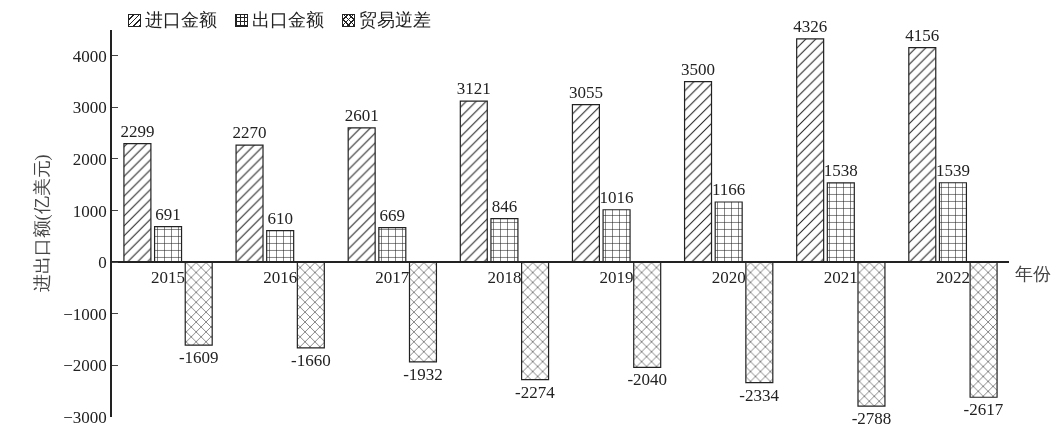  What do you see at coordinates (504, 278) in the screenshot?
I see `x-tick-label: 2018` at bounding box center [504, 278].